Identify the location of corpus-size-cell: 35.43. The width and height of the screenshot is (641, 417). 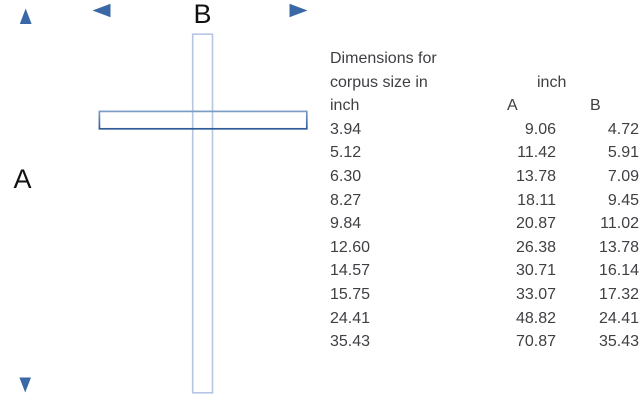
(350, 342).